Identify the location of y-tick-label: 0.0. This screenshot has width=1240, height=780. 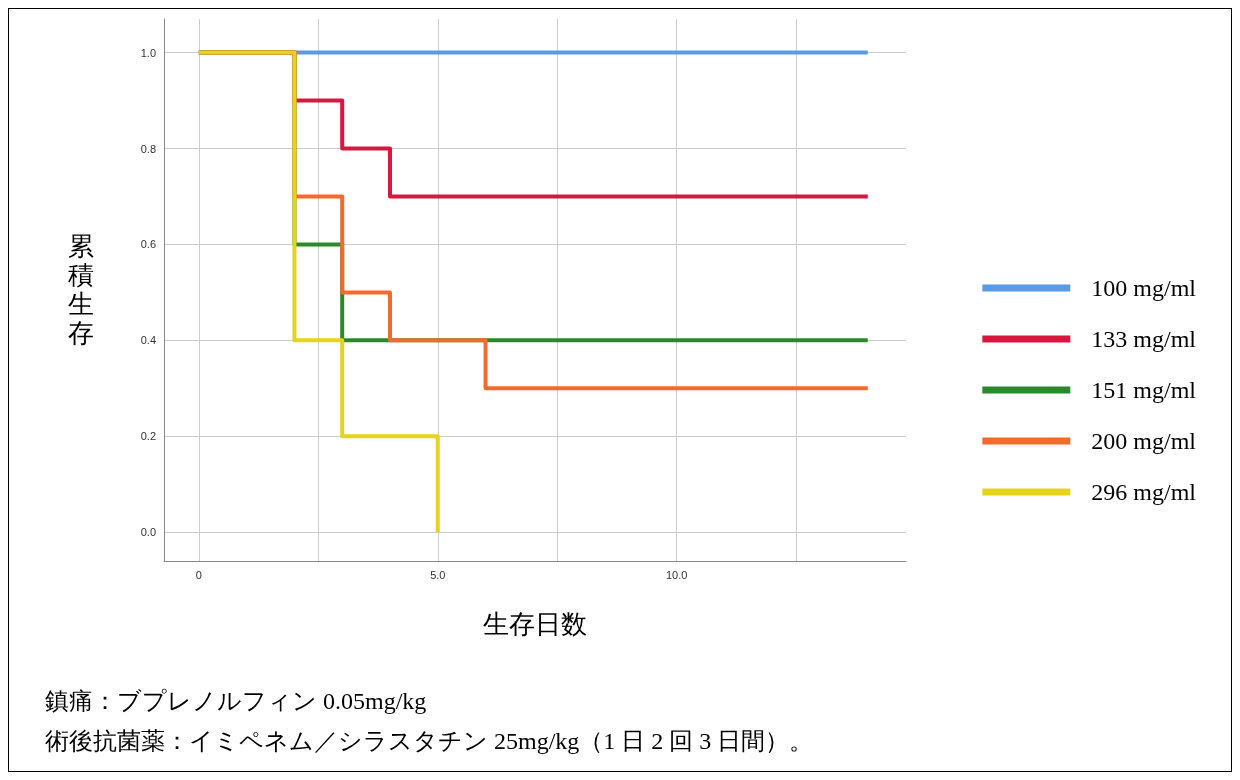
(148, 532).